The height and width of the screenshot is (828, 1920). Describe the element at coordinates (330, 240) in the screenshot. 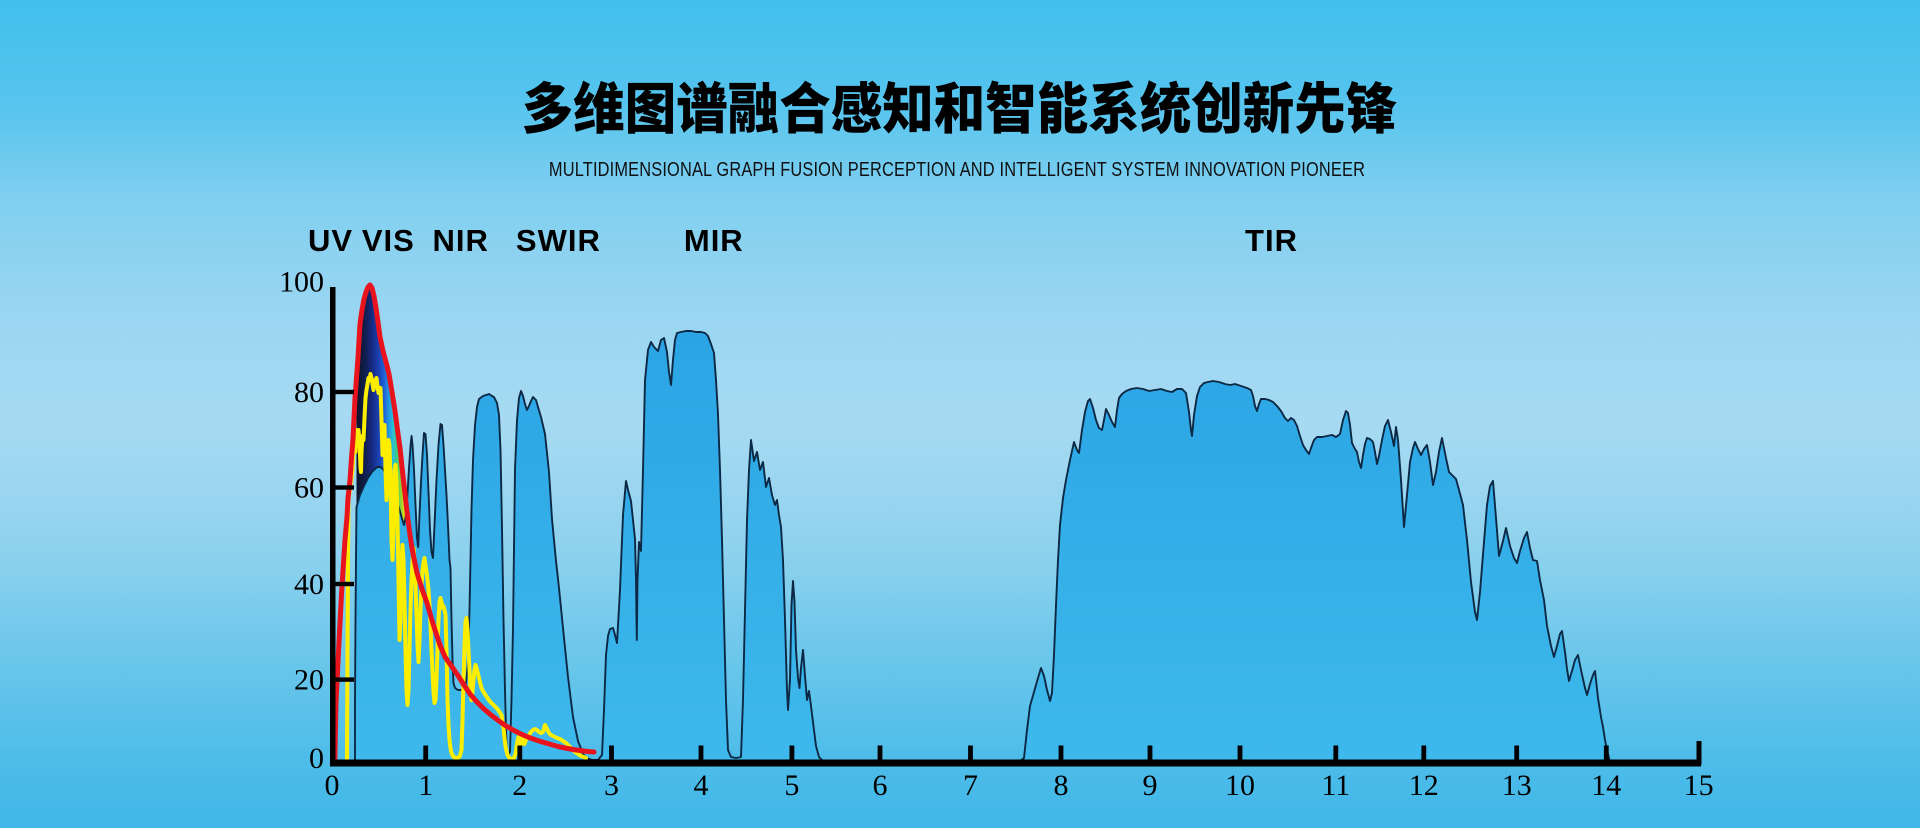

I see `svg-text: UV` at that location.